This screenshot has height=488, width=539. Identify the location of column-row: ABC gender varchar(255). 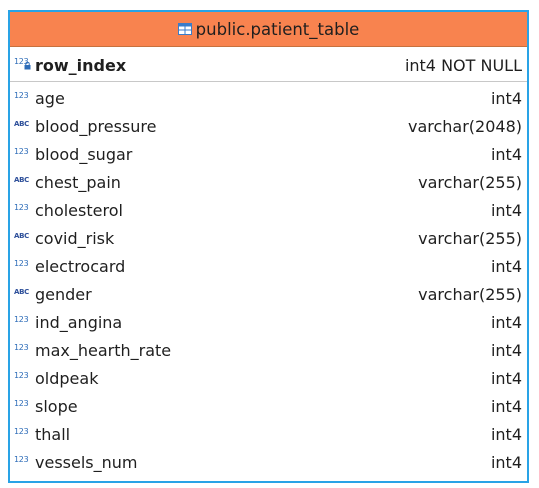
(268, 294).